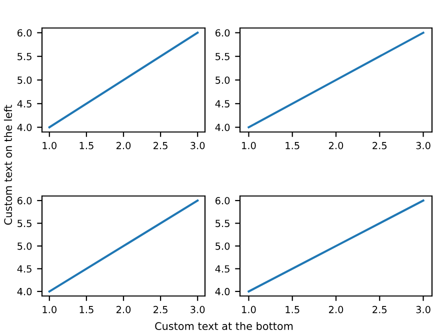 The width and height of the screenshot is (448, 336). What do you see at coordinates (224, 326) in the screenshot?
I see `text: Custom text at the bottom` at bounding box center [224, 326].